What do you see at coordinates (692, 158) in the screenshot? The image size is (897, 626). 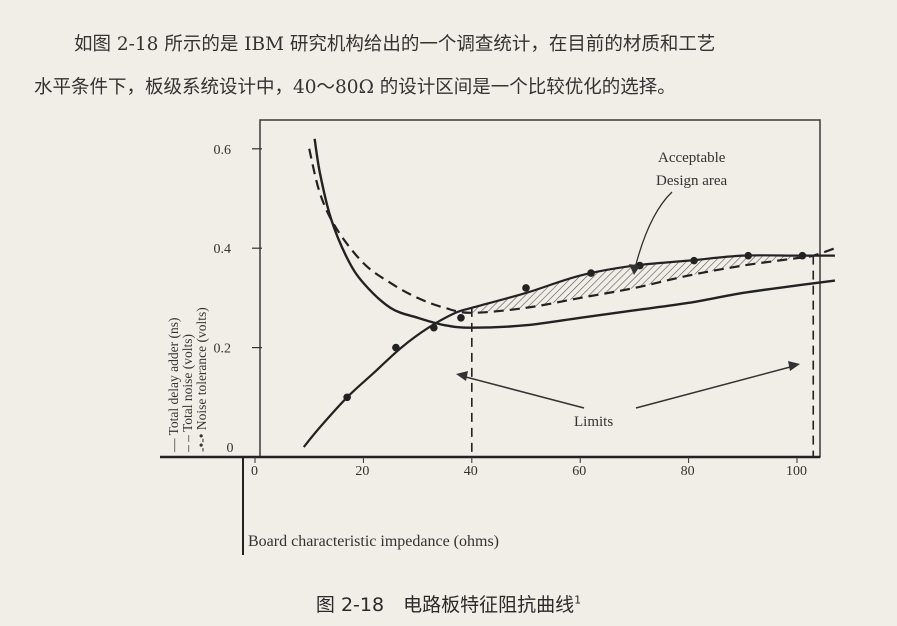 I see `design-area-label-1: Acceptable` at bounding box center [692, 158].